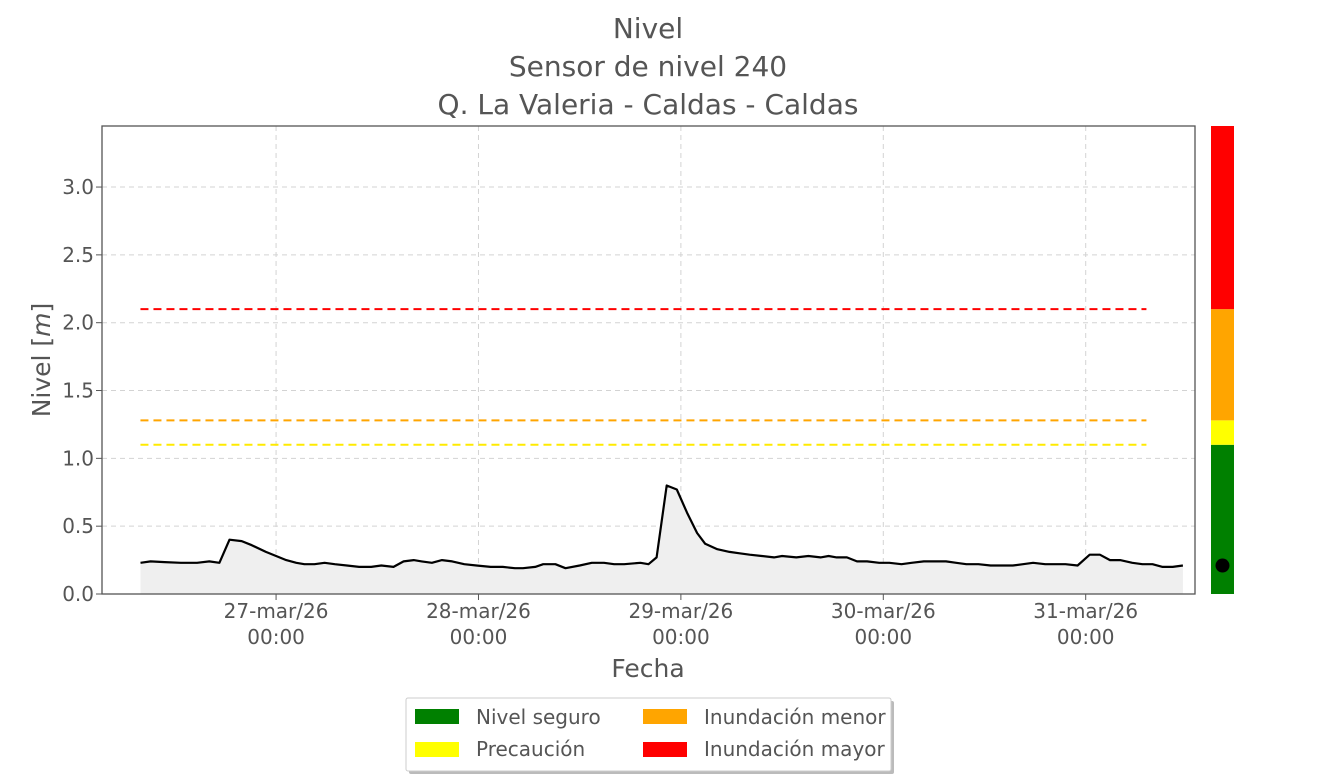 This screenshot has height=774, width=1318. What do you see at coordinates (665, 716) in the screenshot?
I see `legend-swatch-inundacion-menor` at bounding box center [665, 716].